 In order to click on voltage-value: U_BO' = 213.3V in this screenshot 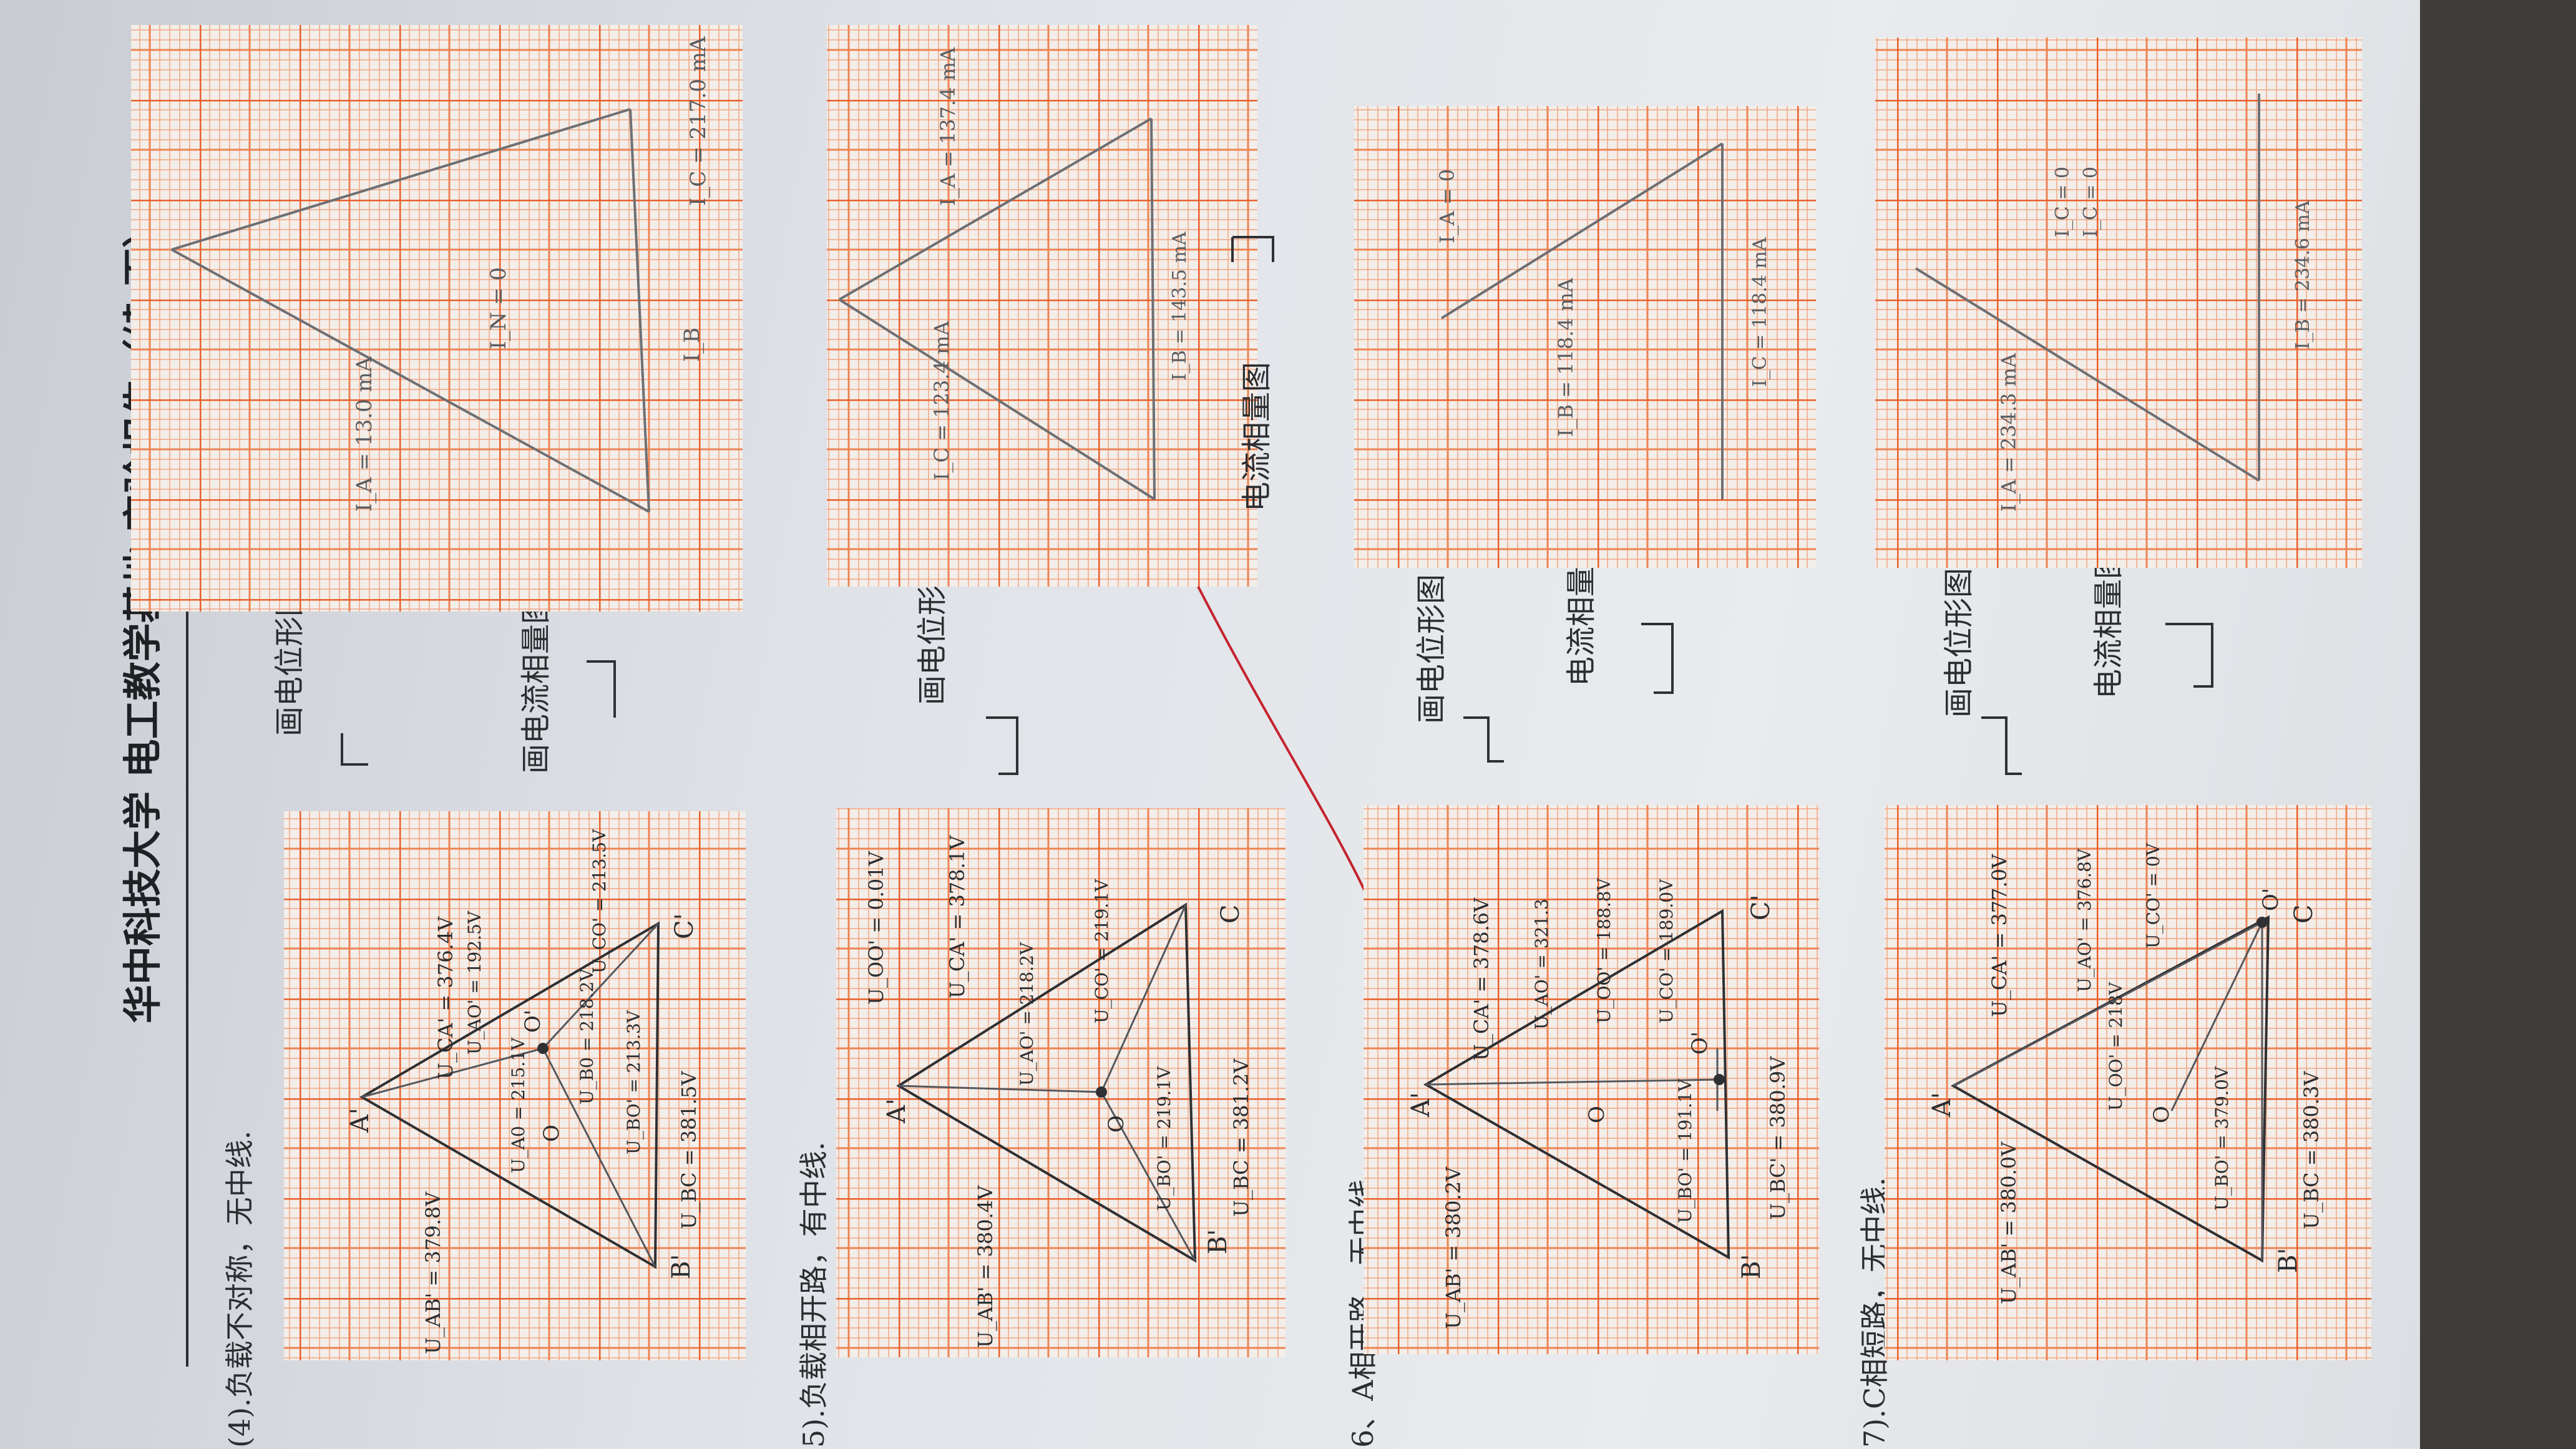, I will do `click(633, 1082)`.